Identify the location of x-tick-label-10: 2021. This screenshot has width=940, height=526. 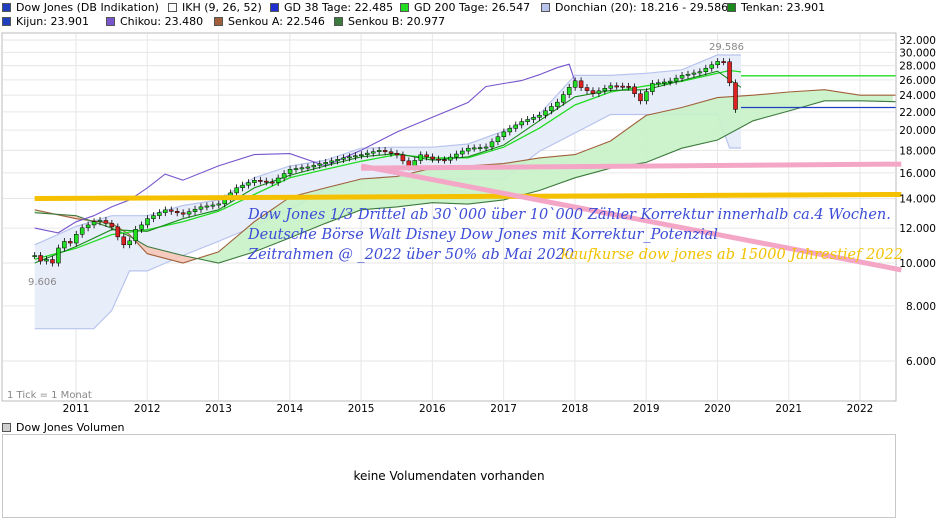
(788, 409).